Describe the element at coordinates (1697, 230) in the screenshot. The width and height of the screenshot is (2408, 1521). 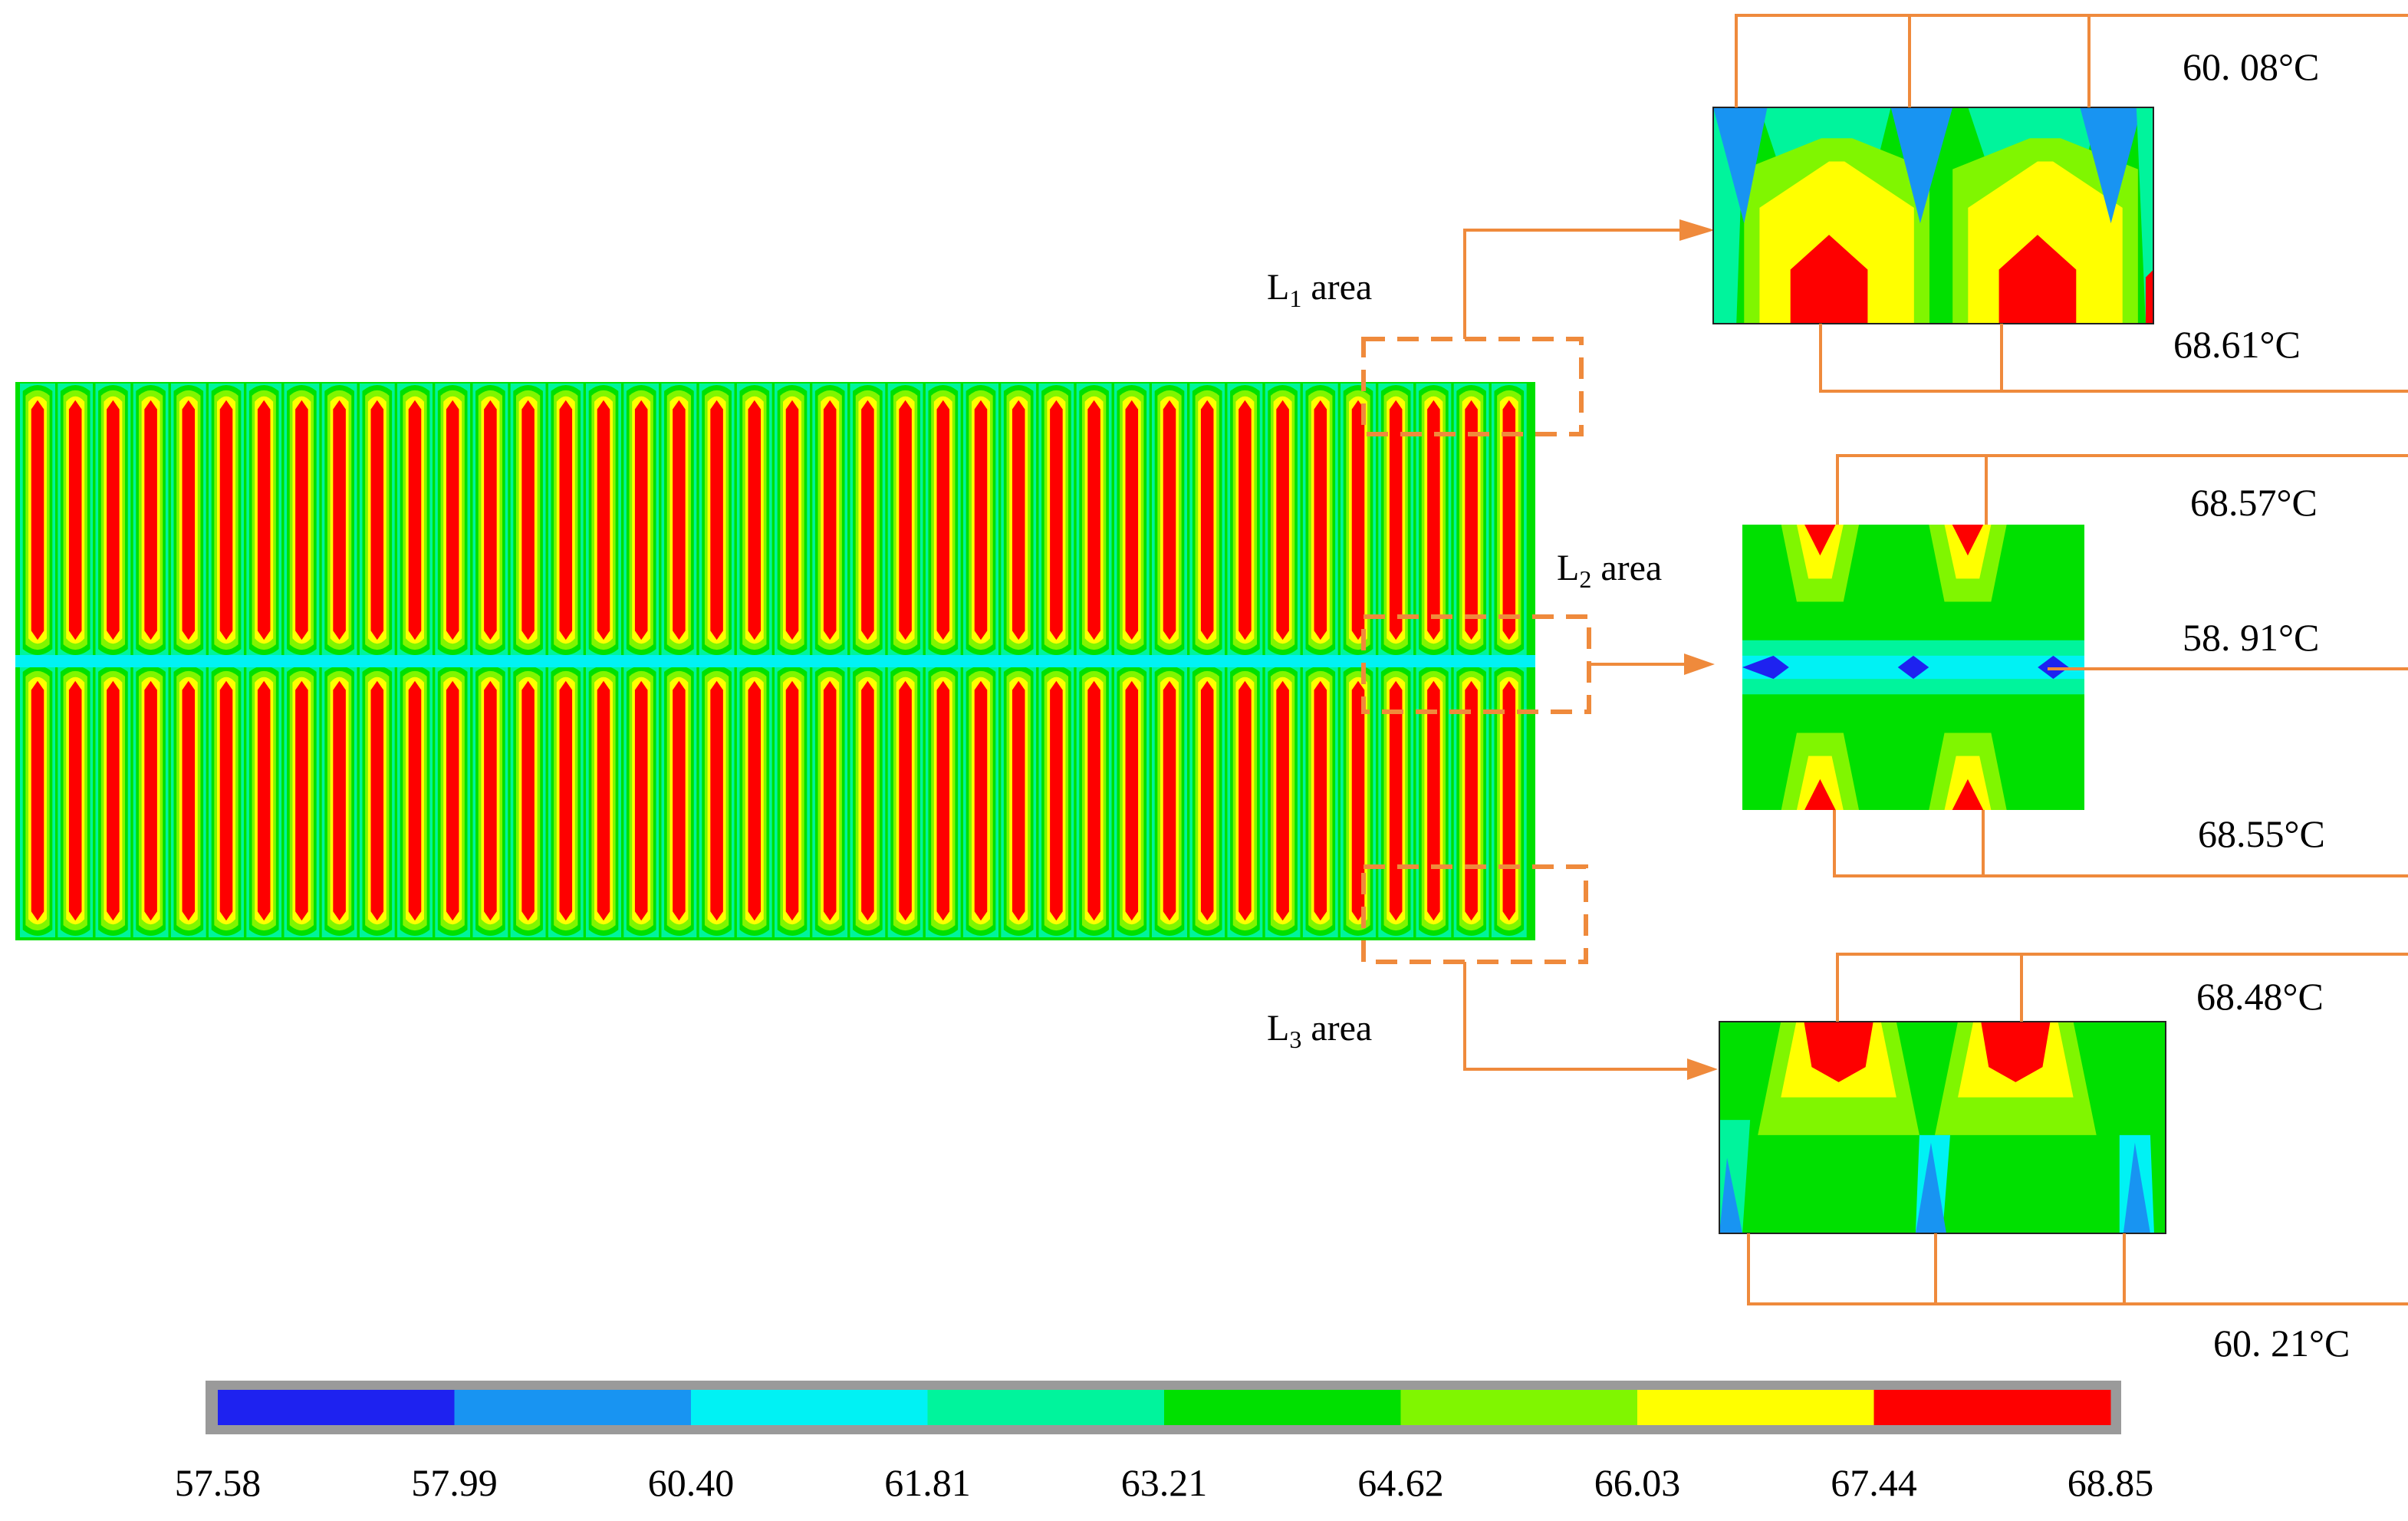
I see `l1-arrowhead` at that location.